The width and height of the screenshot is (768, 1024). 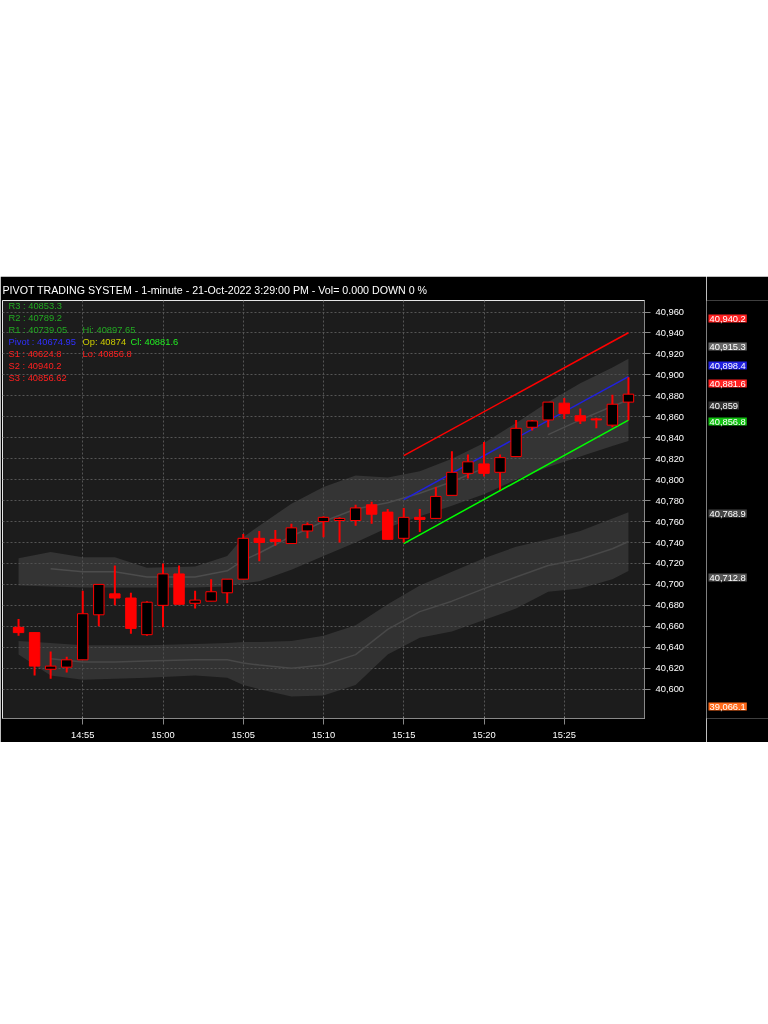 What do you see at coordinates (107, 353) in the screenshot?
I see `annotation: Lo: 40856.8` at bounding box center [107, 353].